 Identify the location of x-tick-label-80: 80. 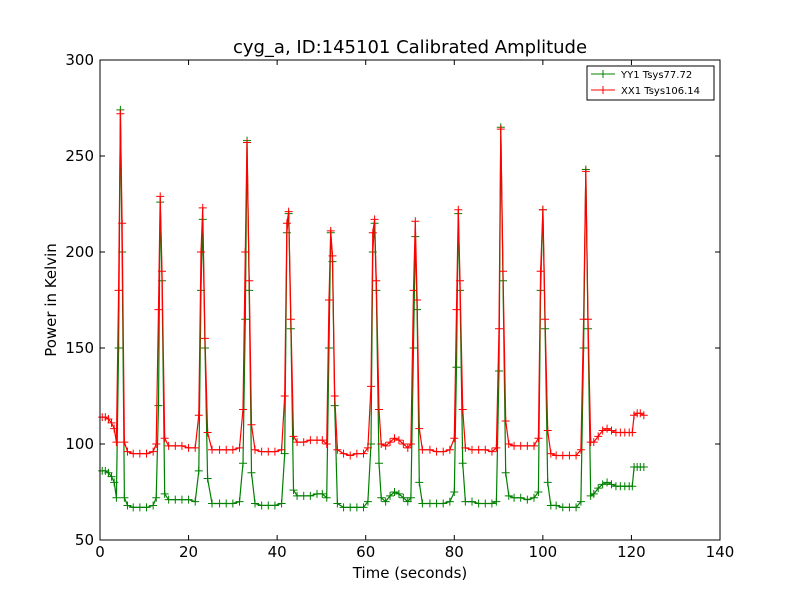
(454, 552).